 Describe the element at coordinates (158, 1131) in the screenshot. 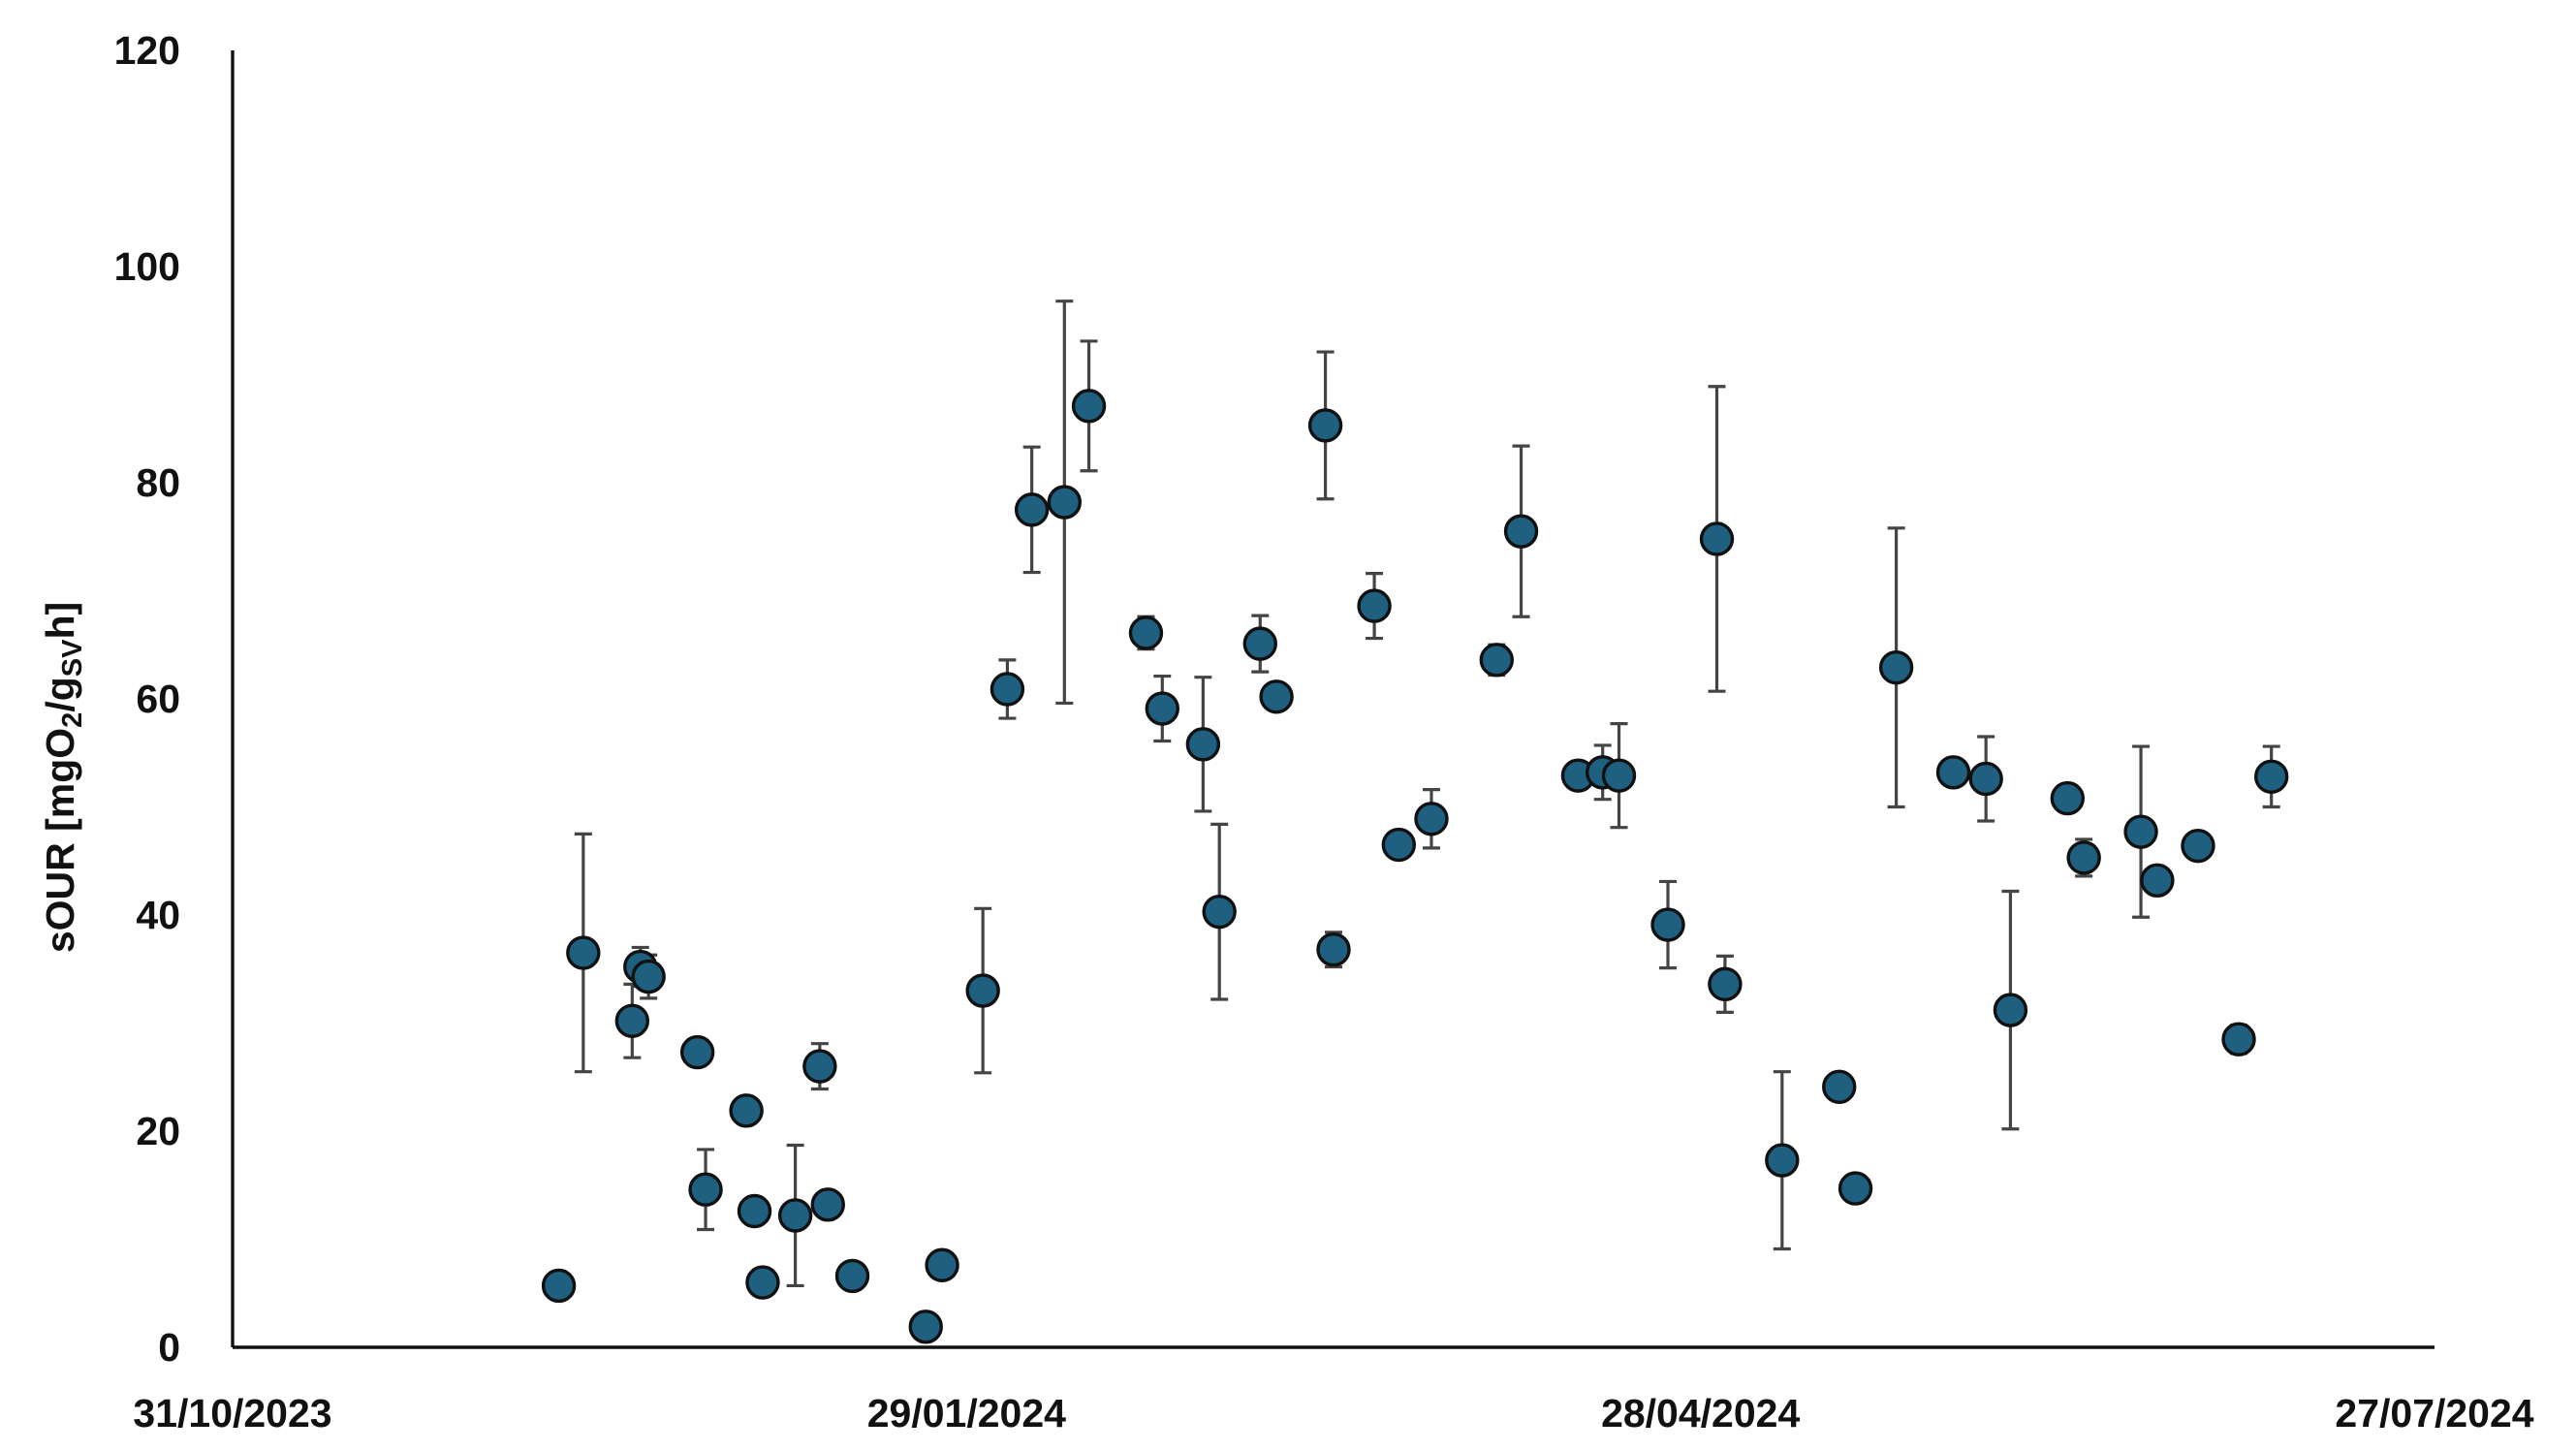

I see `y-tick-label: 20` at that location.